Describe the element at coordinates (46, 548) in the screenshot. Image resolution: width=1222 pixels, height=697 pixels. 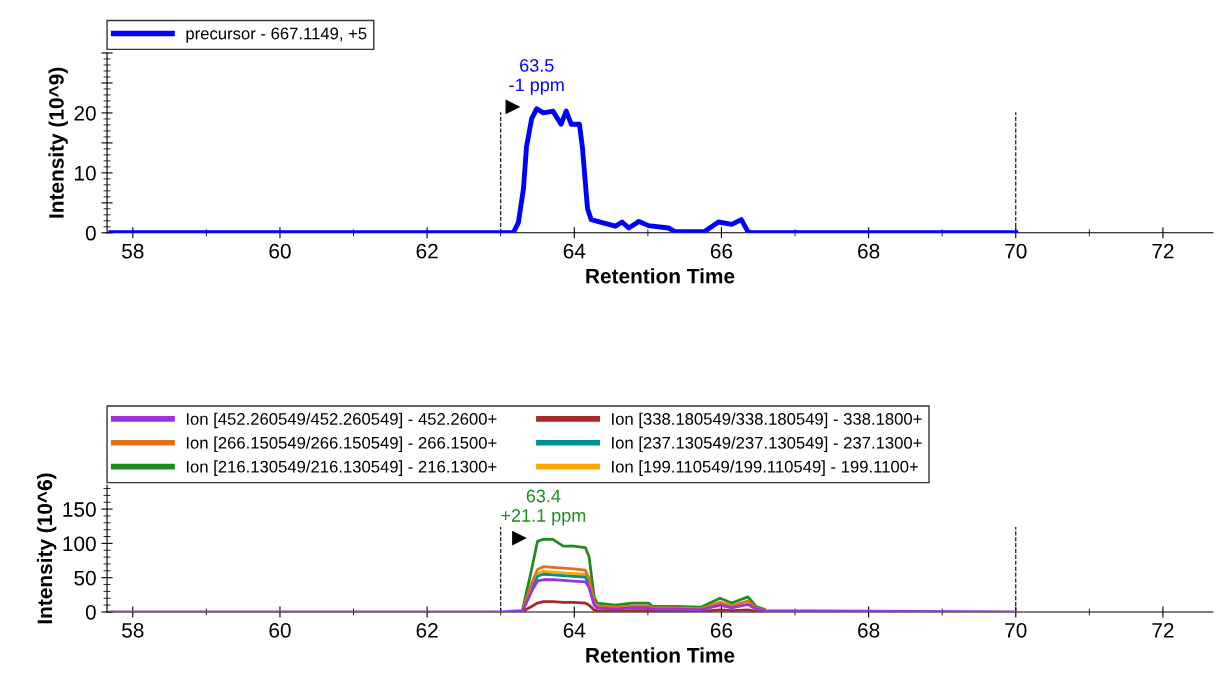
I see `y-axis-title: Intensity (10^6)` at that location.